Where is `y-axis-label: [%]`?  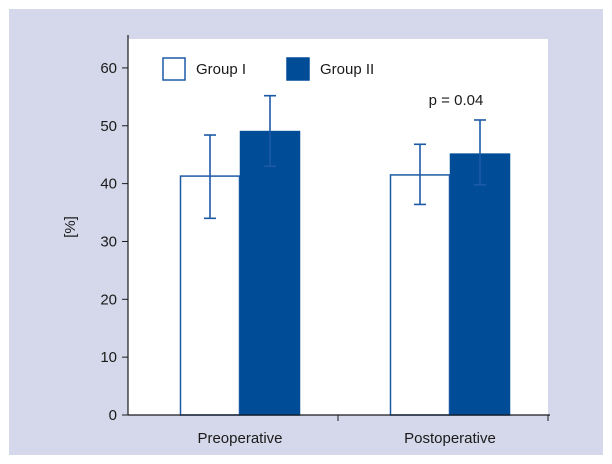
y-axis-label: [%] is located at coordinates (70, 227).